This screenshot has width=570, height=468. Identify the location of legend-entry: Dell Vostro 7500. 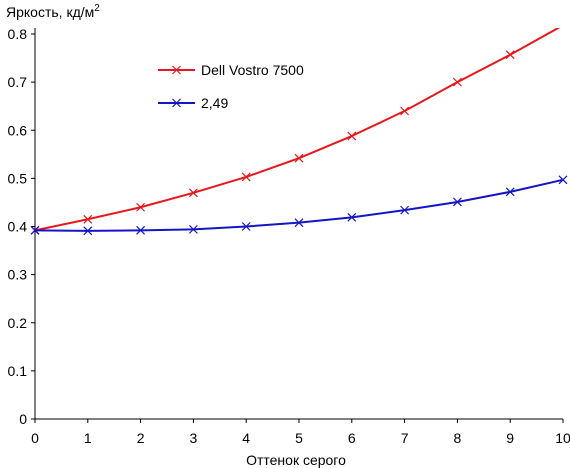
(231, 70).